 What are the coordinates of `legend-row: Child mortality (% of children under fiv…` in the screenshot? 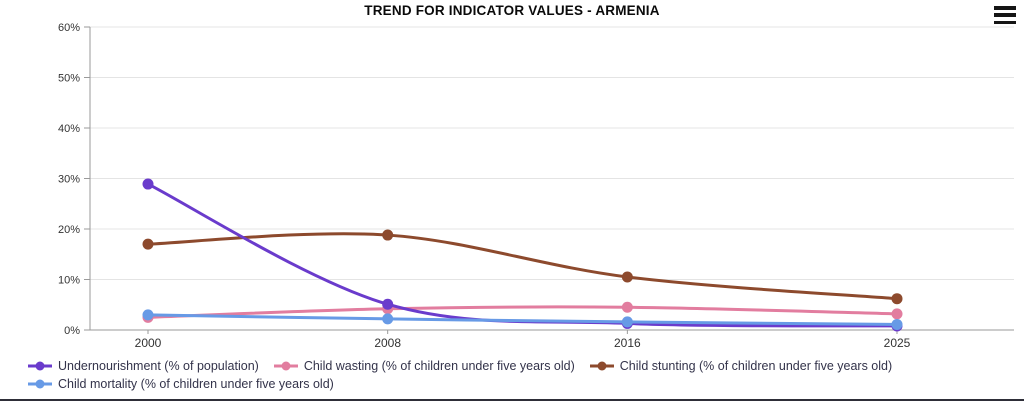 It's located at (521, 384).